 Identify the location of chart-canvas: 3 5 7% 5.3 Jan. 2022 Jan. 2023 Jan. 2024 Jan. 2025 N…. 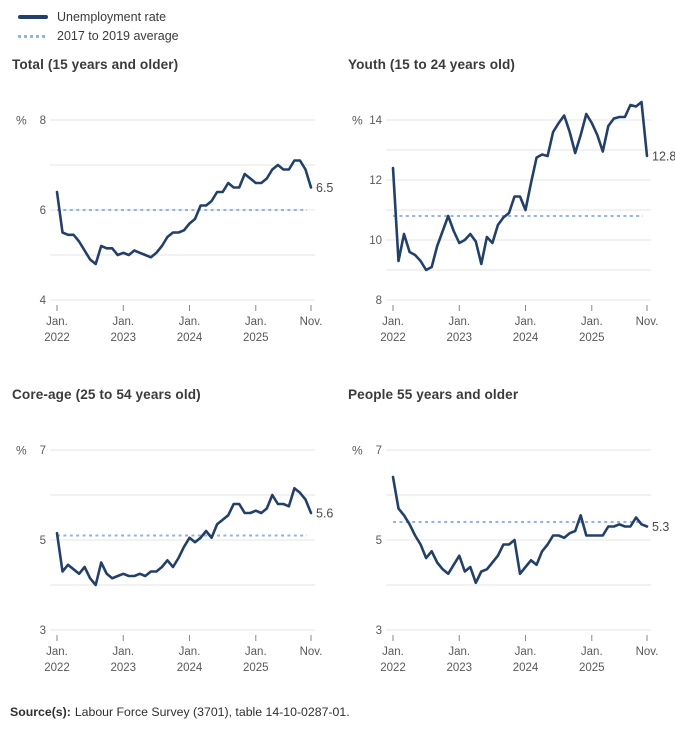
(510, 559).